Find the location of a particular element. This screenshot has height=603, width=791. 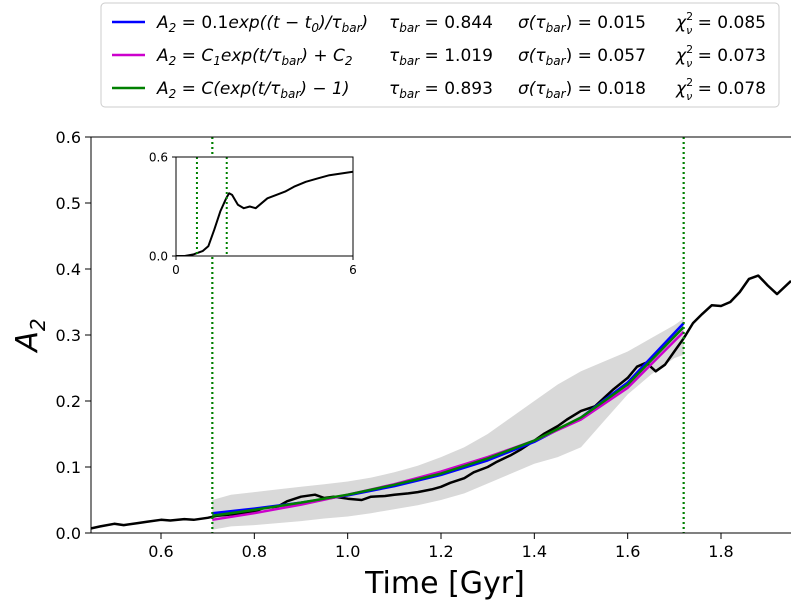

legend-label-exp-shift: A2 = 0.1exp((t − t0)/τbar) is located at coordinates (262, 24).